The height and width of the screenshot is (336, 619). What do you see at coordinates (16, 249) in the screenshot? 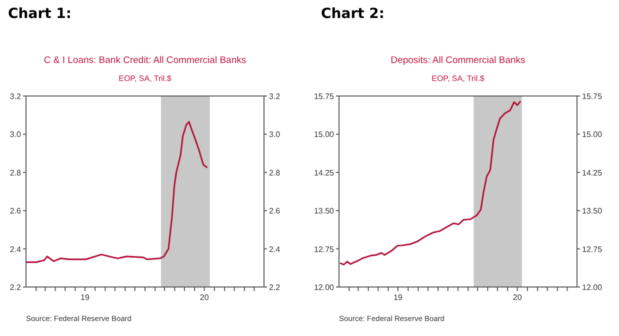
I see `y-tick-label: 2.4` at bounding box center [16, 249].